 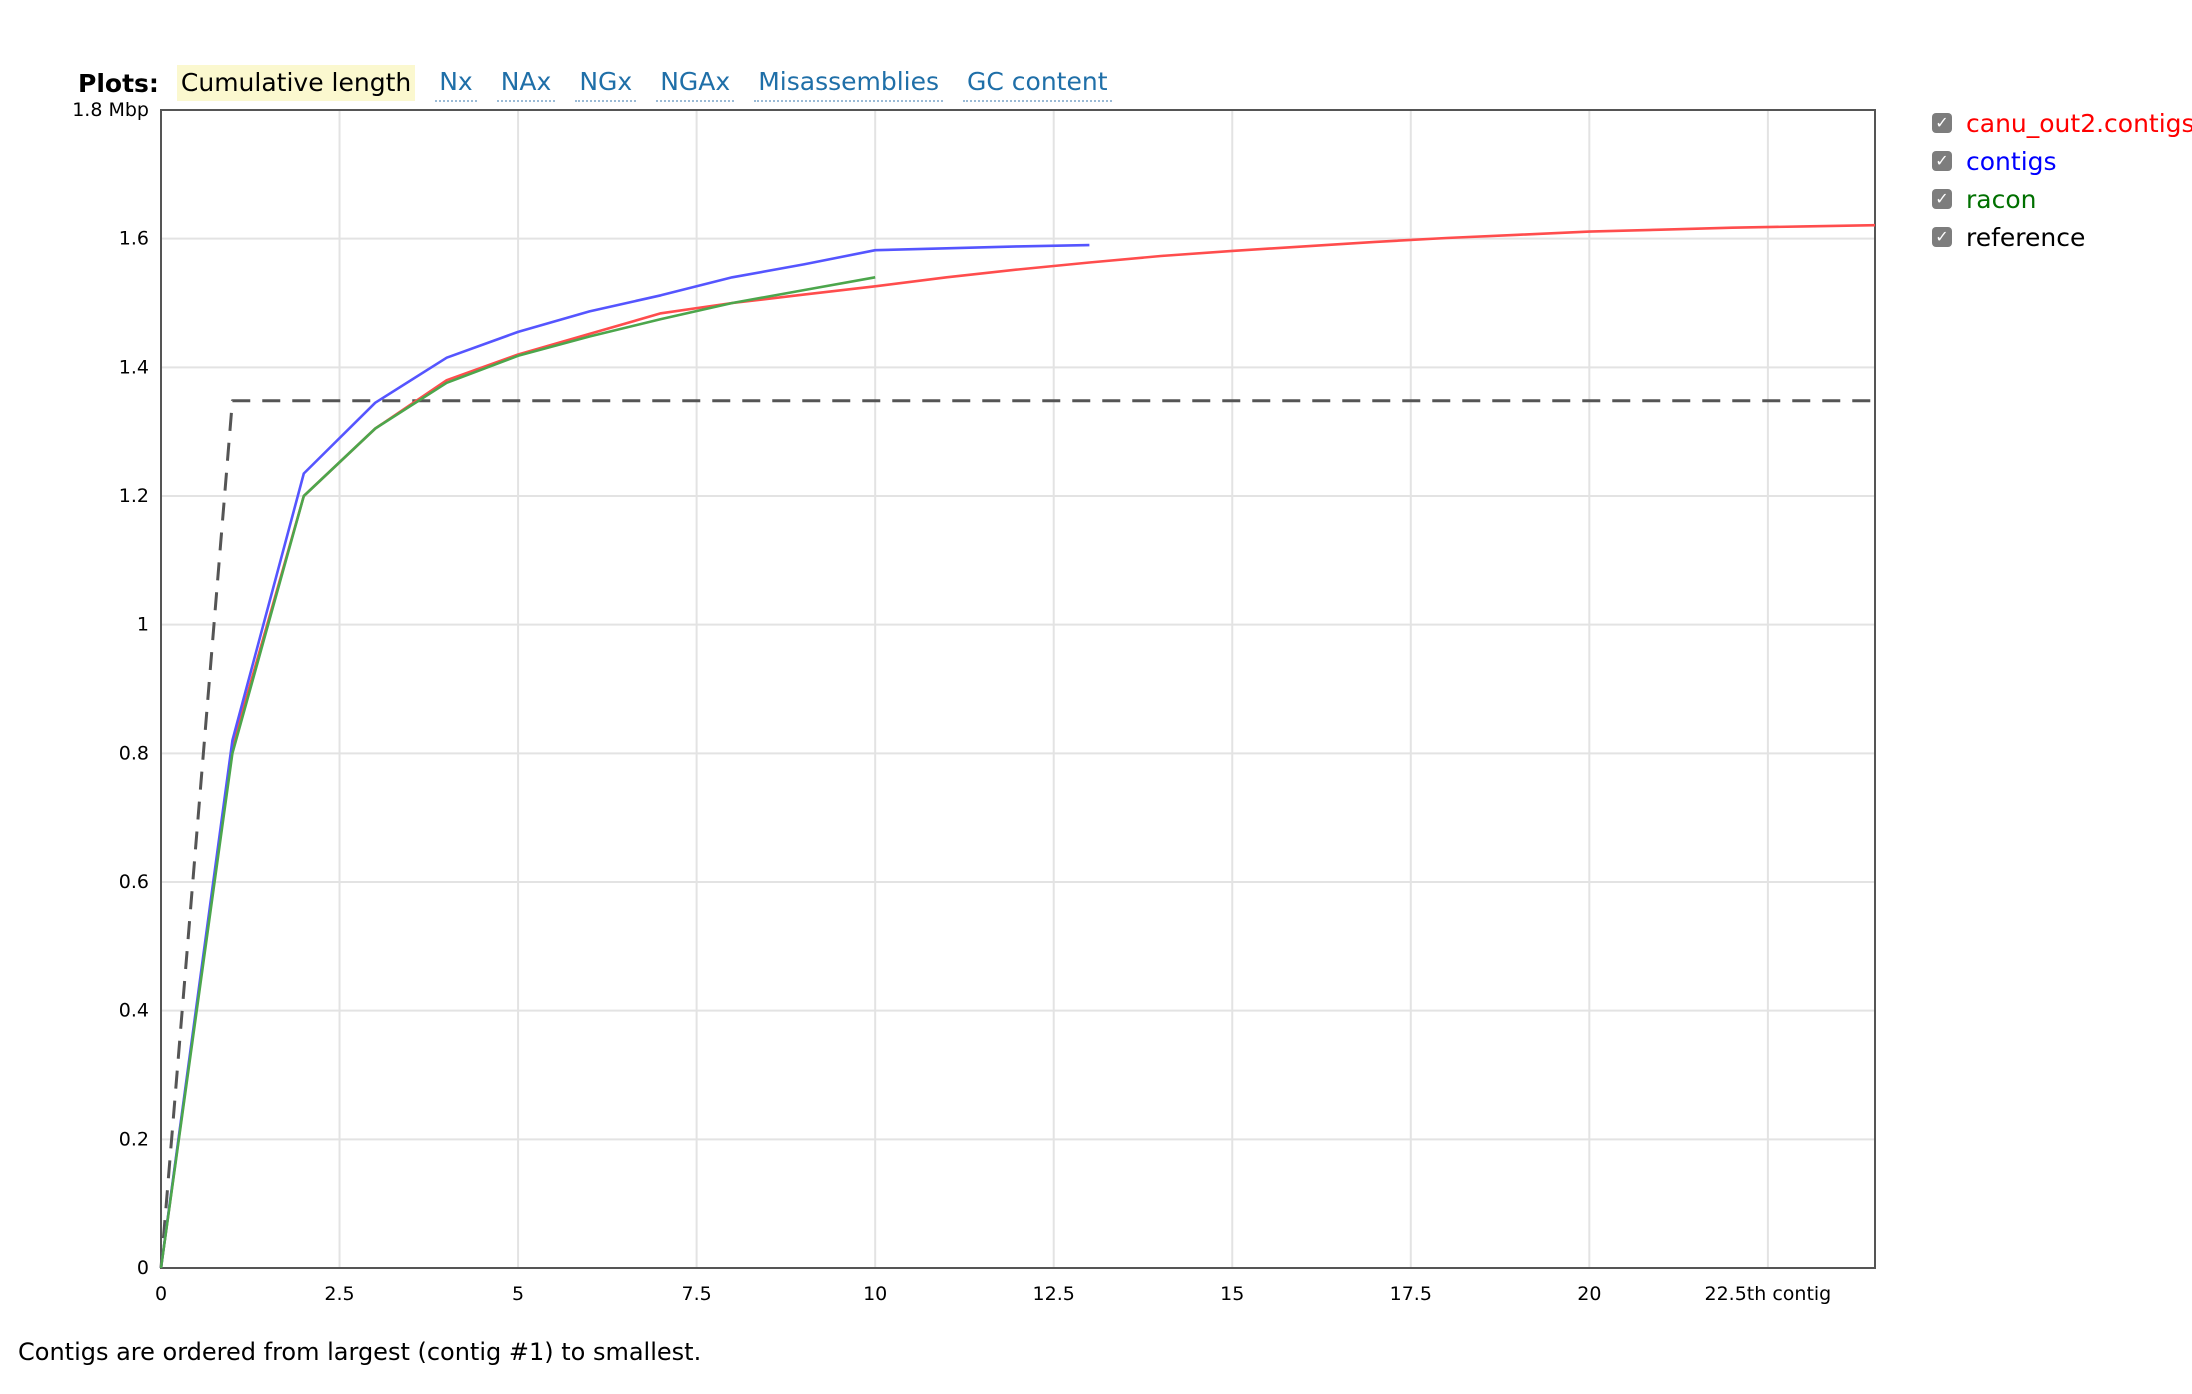 What do you see at coordinates (526, 83) in the screenshot?
I see `tab-nax: NAx` at bounding box center [526, 83].